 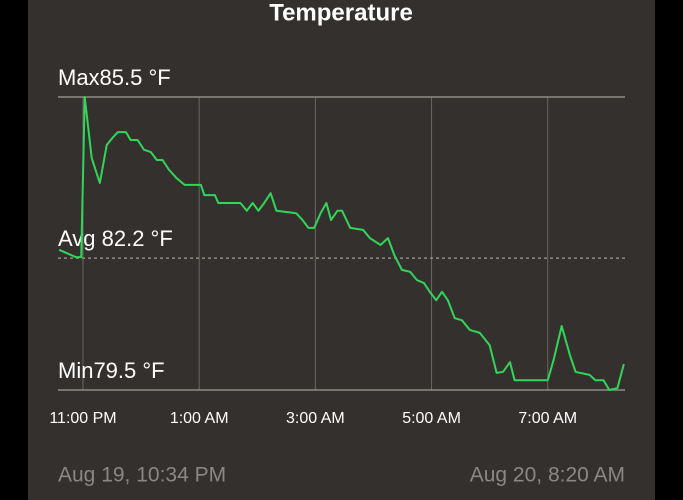 What do you see at coordinates (115, 238) in the screenshot?
I see `reference-label: Avg 82.2 °F` at bounding box center [115, 238].